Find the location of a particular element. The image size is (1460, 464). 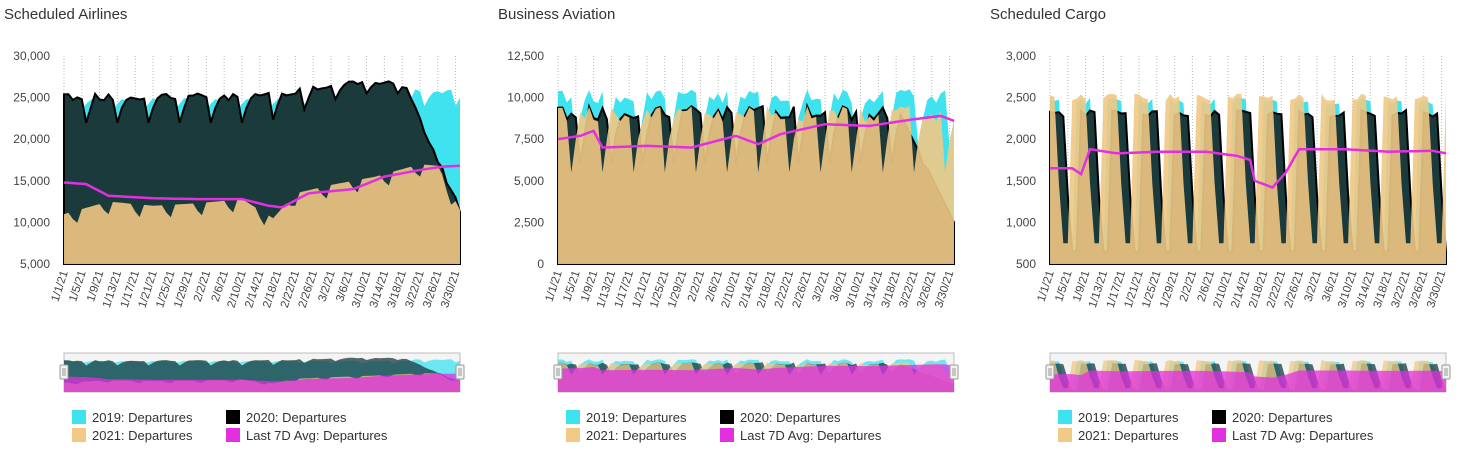

chart-title: Business Aviation is located at coordinates (557, 14).